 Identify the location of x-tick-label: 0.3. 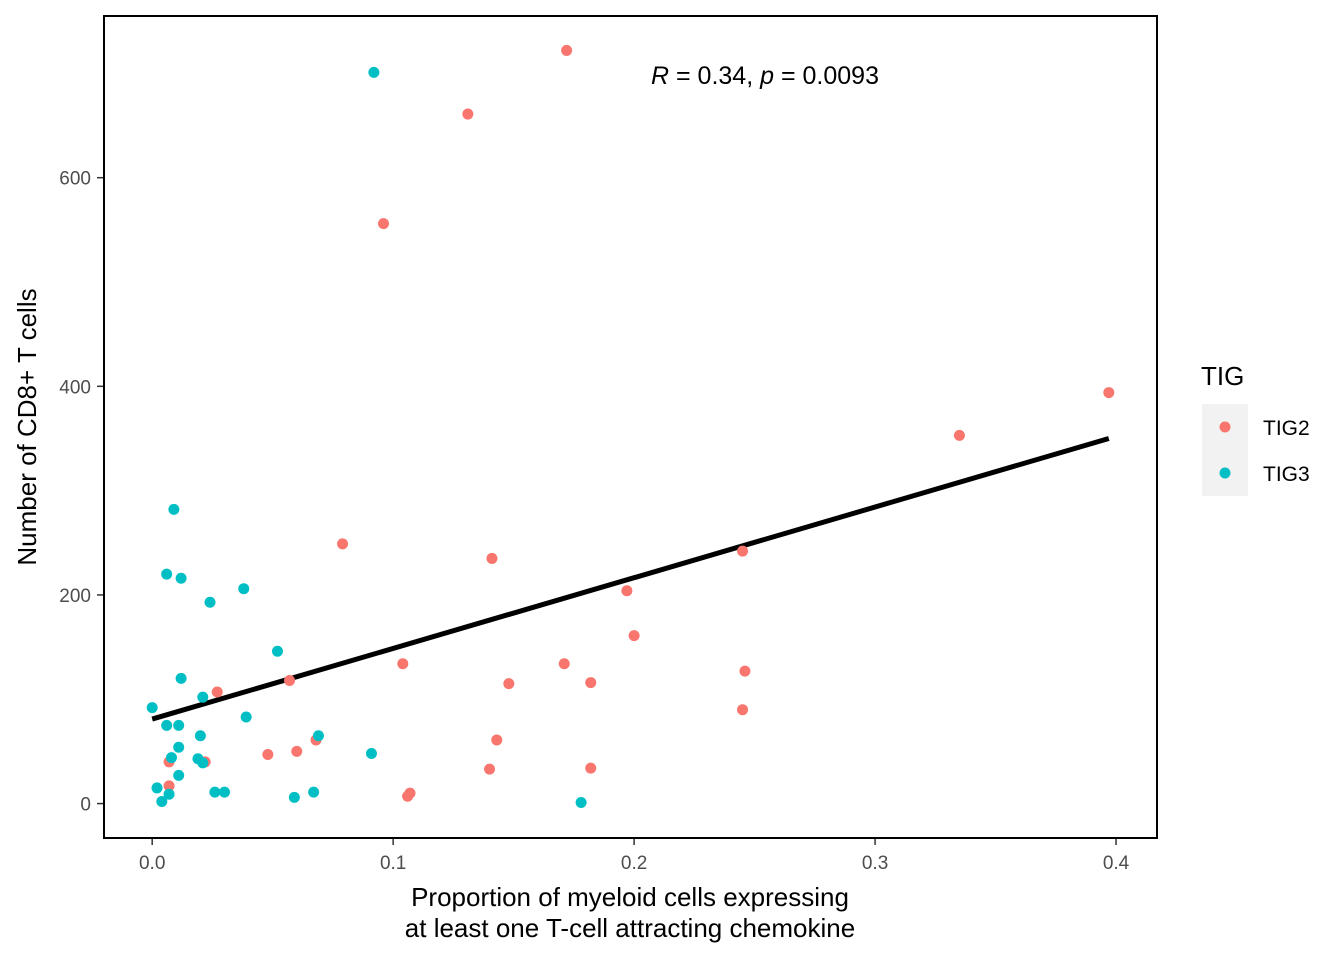
(875, 863).